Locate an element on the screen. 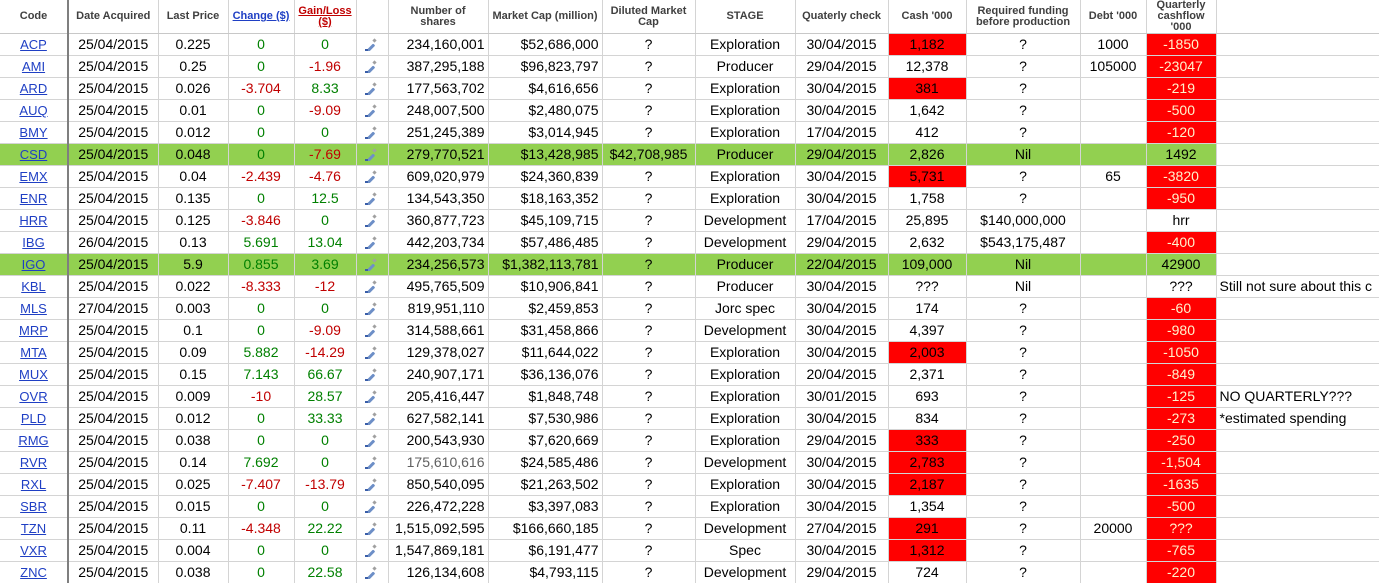 The image size is (1379, 583). cell-change: 0 is located at coordinates (261, 198).